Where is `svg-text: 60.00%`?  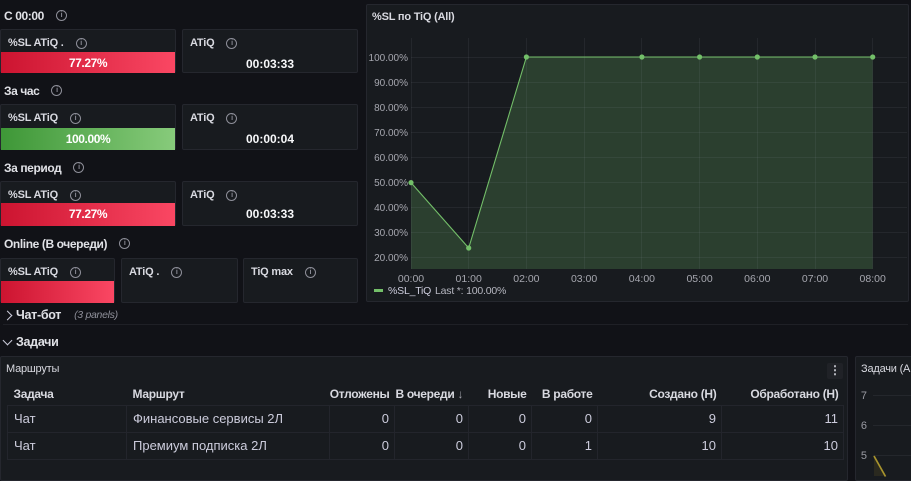
svg-text: 60.00% is located at coordinates (391, 158).